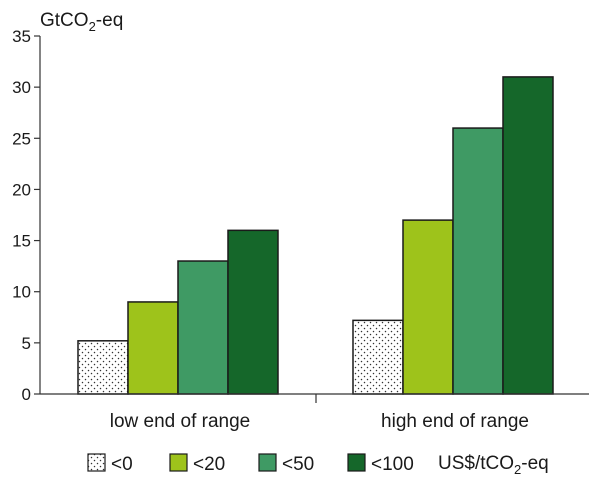  What do you see at coordinates (253, 312) in the screenshot?
I see `bar-4-low` at bounding box center [253, 312].